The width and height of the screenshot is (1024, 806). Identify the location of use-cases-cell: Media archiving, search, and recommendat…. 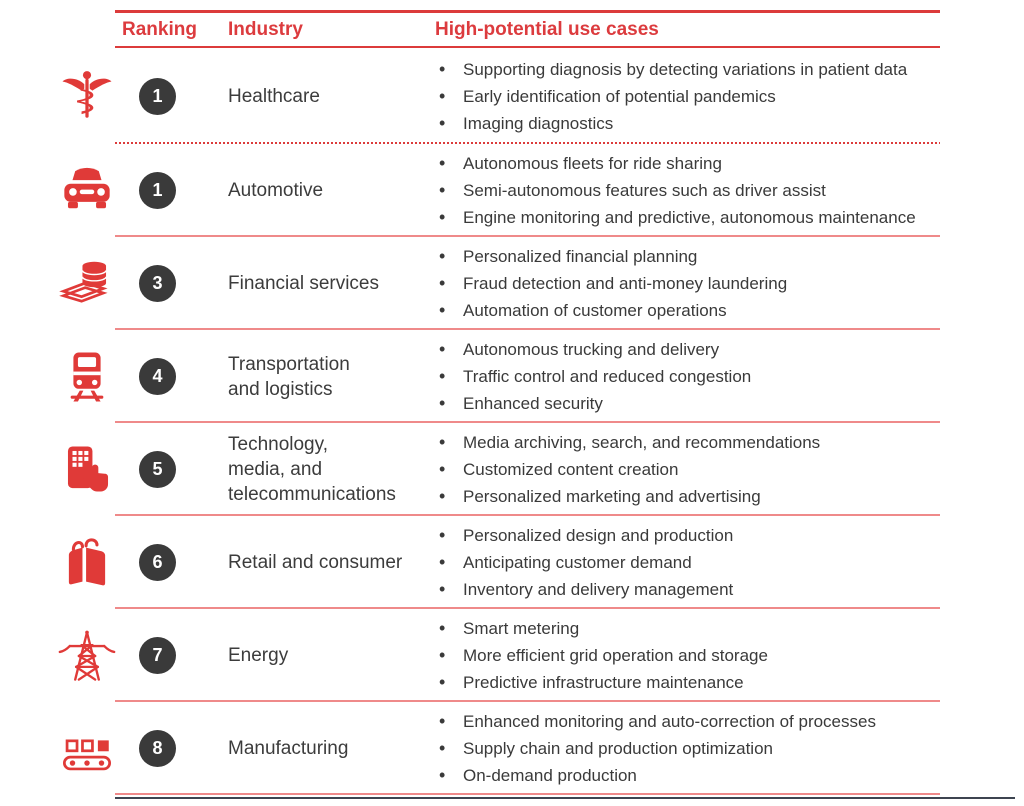
(728, 469).